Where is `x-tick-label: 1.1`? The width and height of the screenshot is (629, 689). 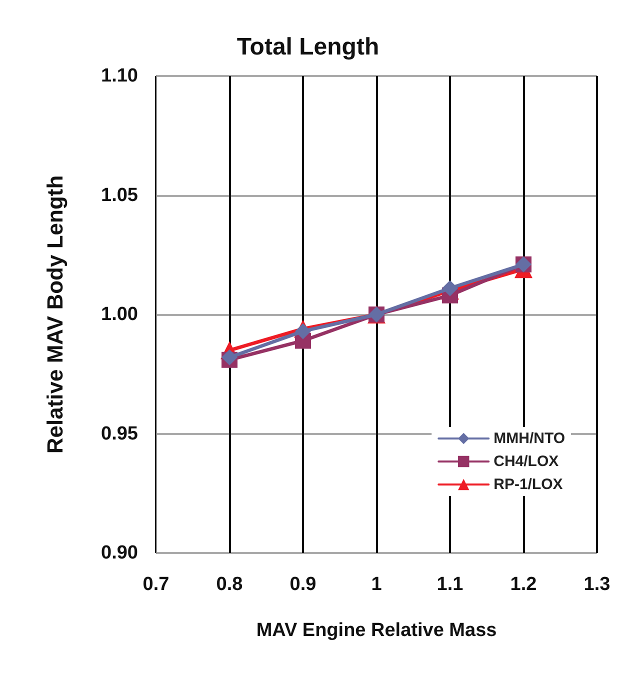
x-tick-label: 1.1 is located at coordinates (450, 584).